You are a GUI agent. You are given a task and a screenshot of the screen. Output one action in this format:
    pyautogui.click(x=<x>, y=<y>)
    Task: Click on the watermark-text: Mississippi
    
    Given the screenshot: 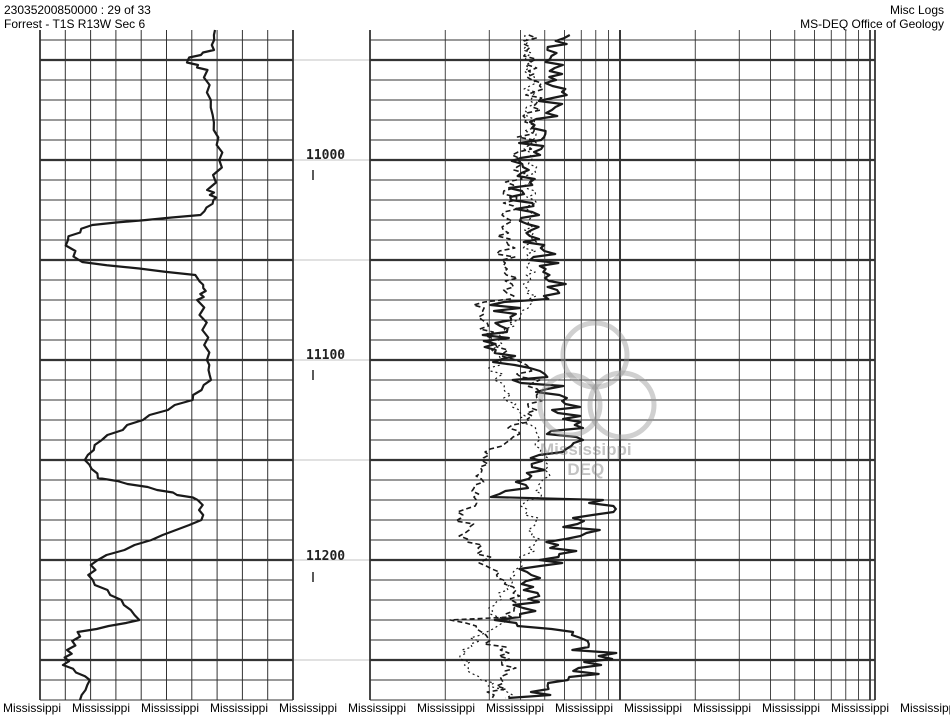 What is the action you would take?
    pyautogui.click(x=586, y=449)
    